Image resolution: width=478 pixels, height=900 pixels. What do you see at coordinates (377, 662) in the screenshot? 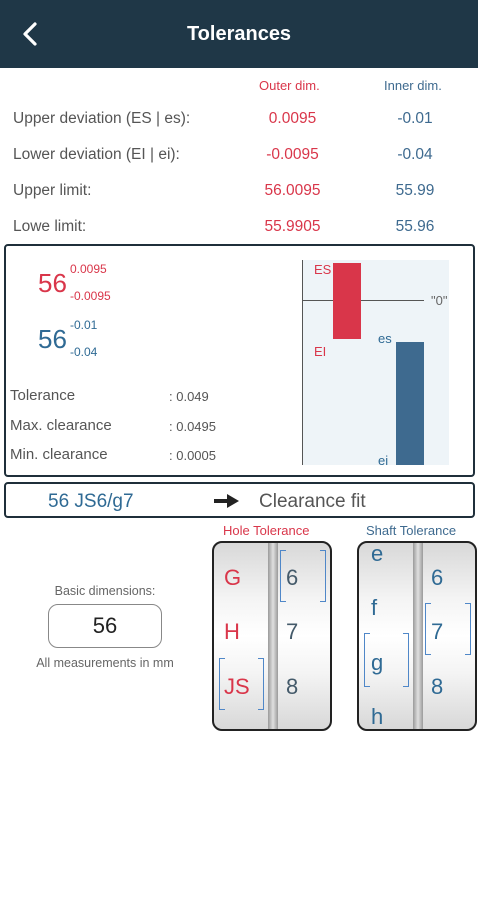
I see `shaft-letter-option-selected: g` at bounding box center [377, 662].